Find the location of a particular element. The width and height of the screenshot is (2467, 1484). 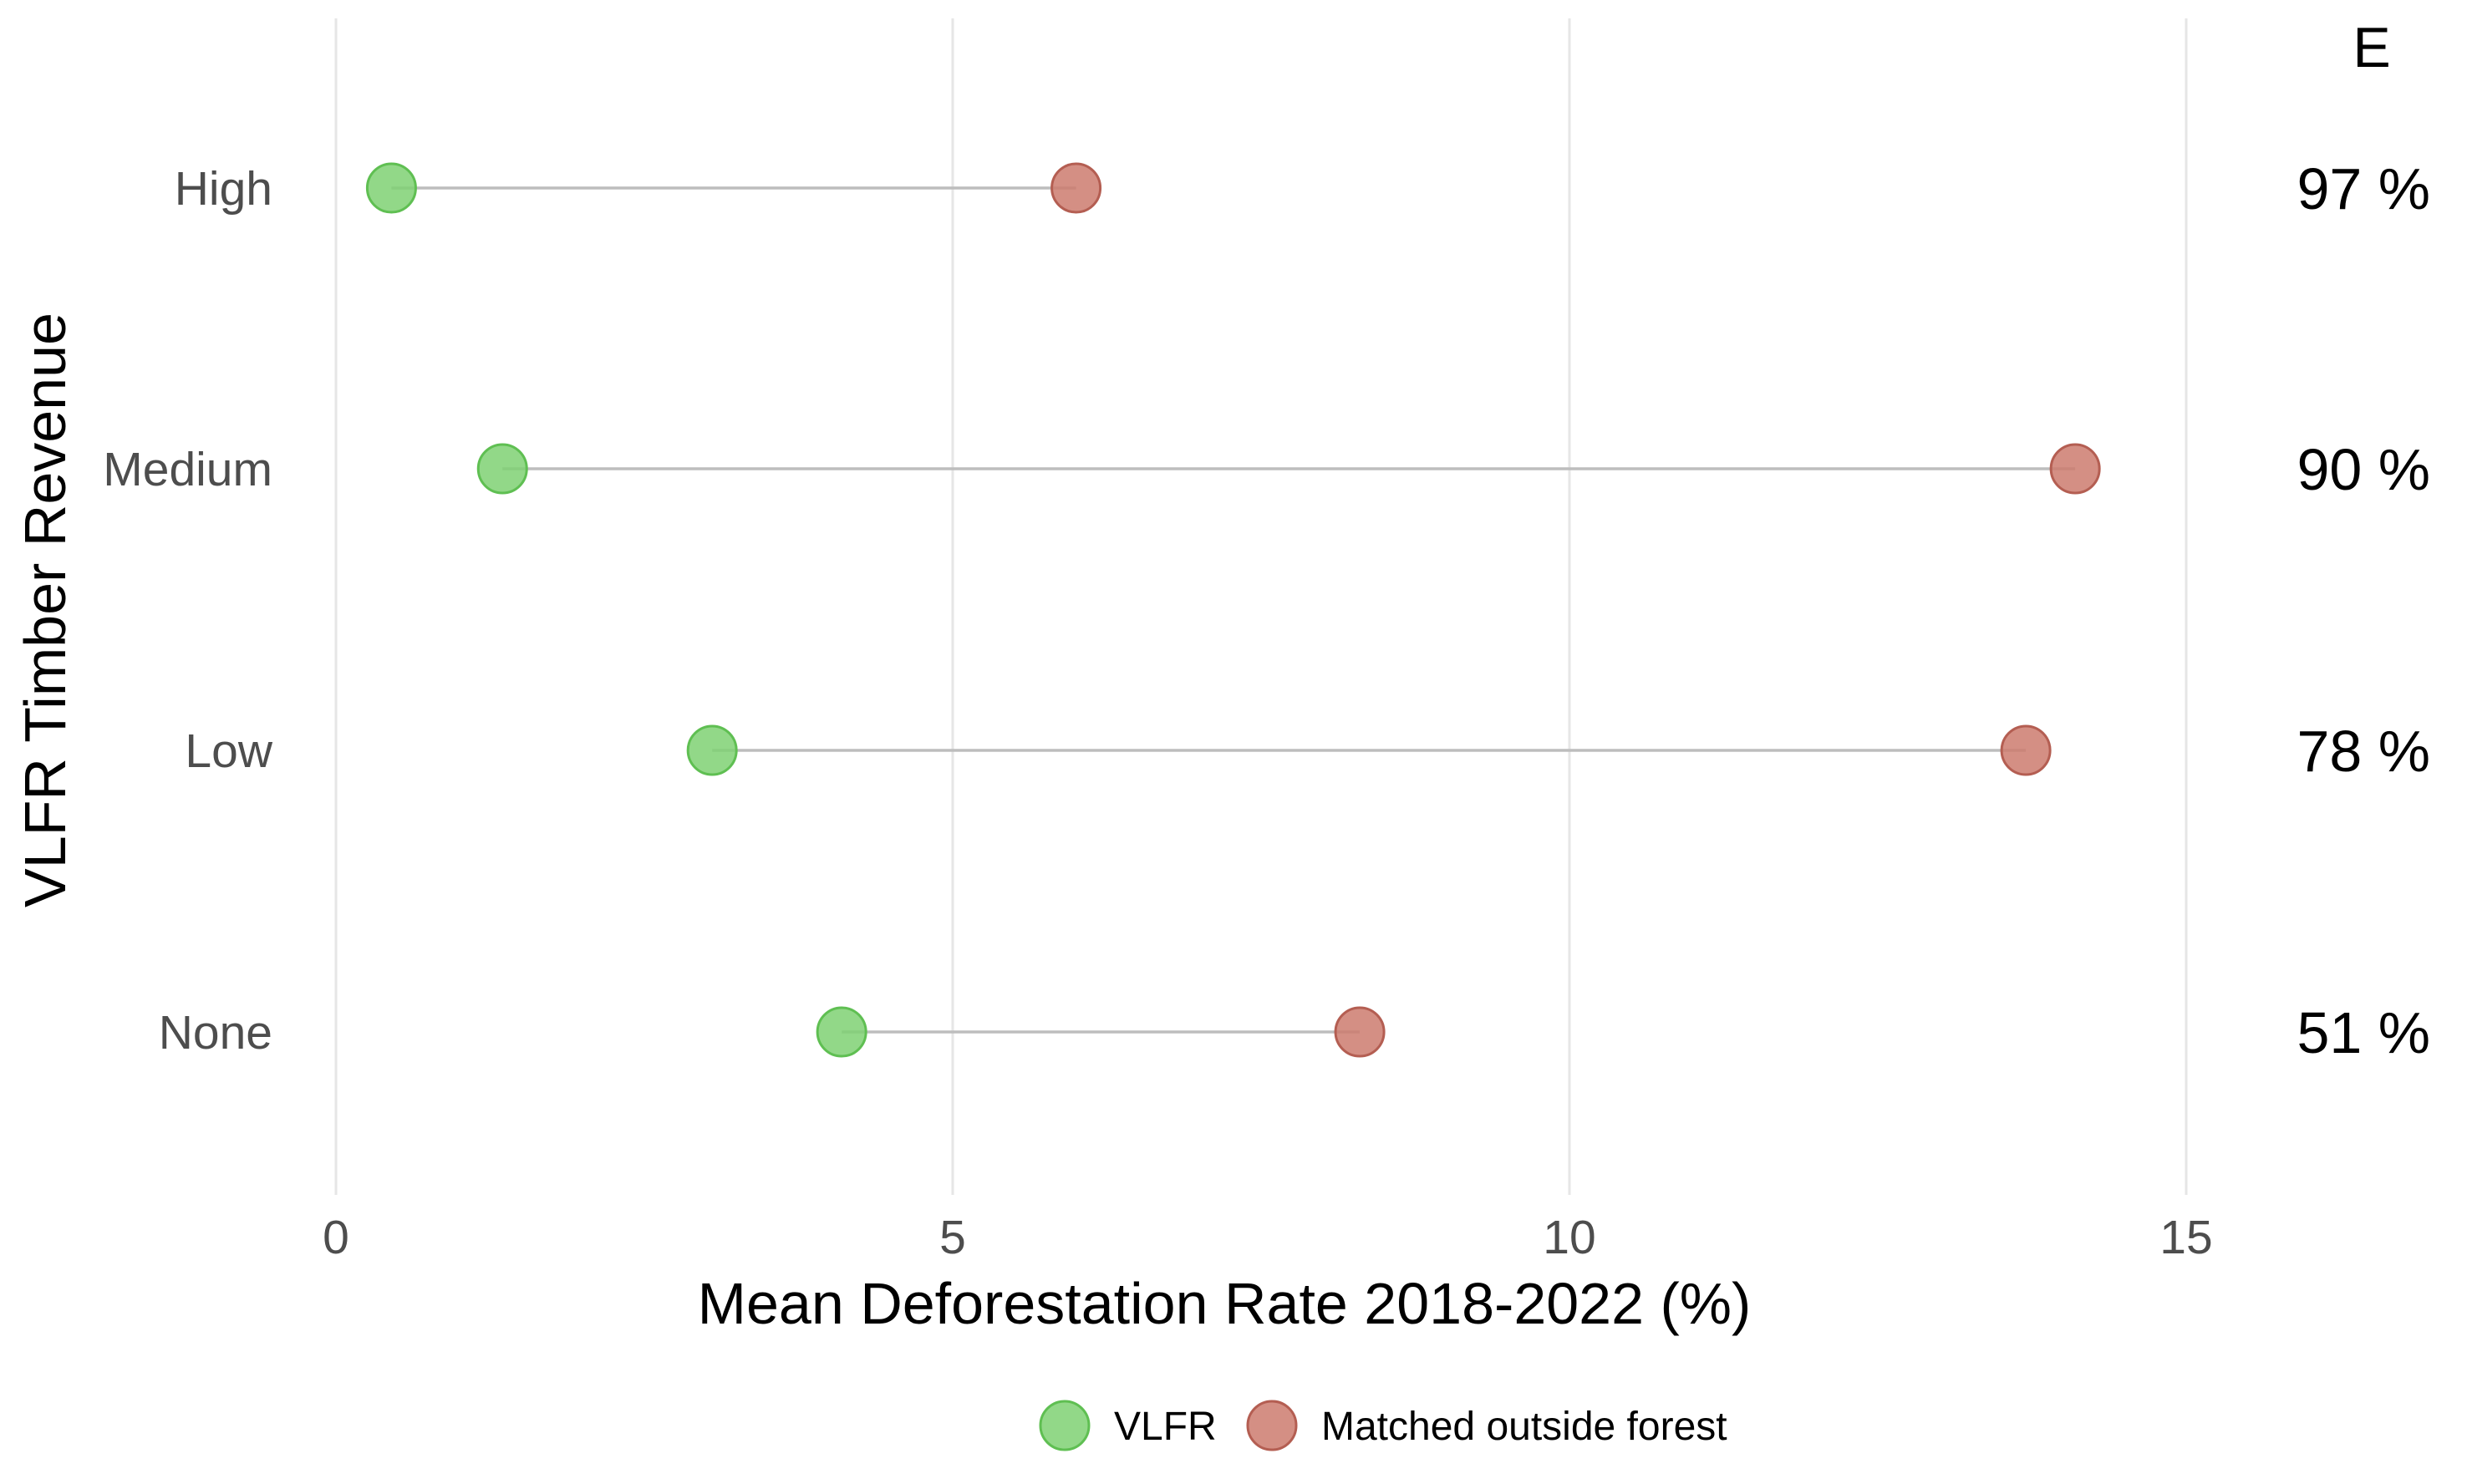

point-vlfr-medium is located at coordinates (502, 469).